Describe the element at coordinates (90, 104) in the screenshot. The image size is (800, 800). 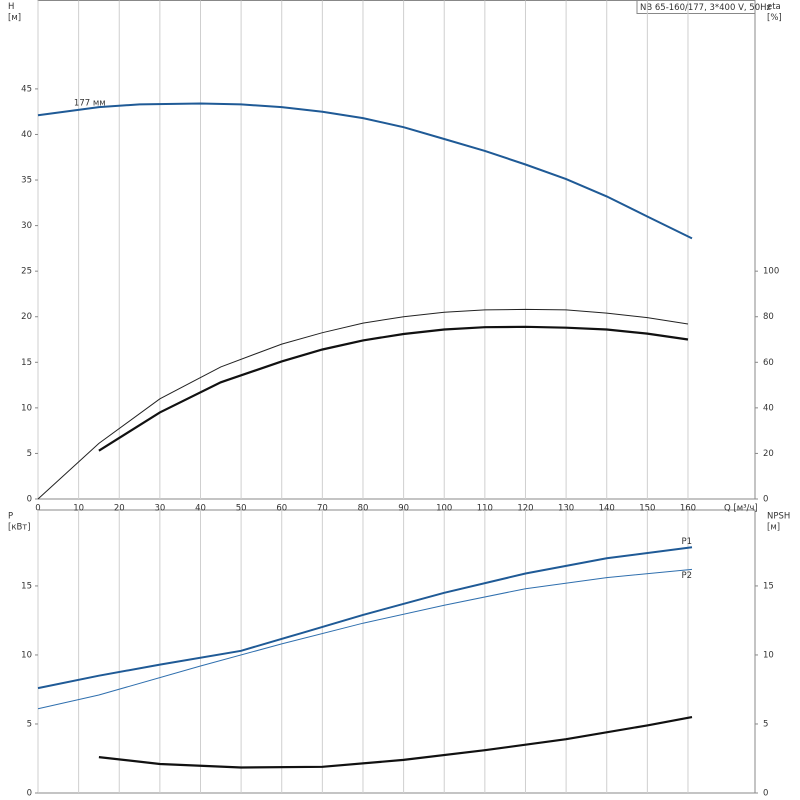
I see `series-label: 177 мм` at that location.